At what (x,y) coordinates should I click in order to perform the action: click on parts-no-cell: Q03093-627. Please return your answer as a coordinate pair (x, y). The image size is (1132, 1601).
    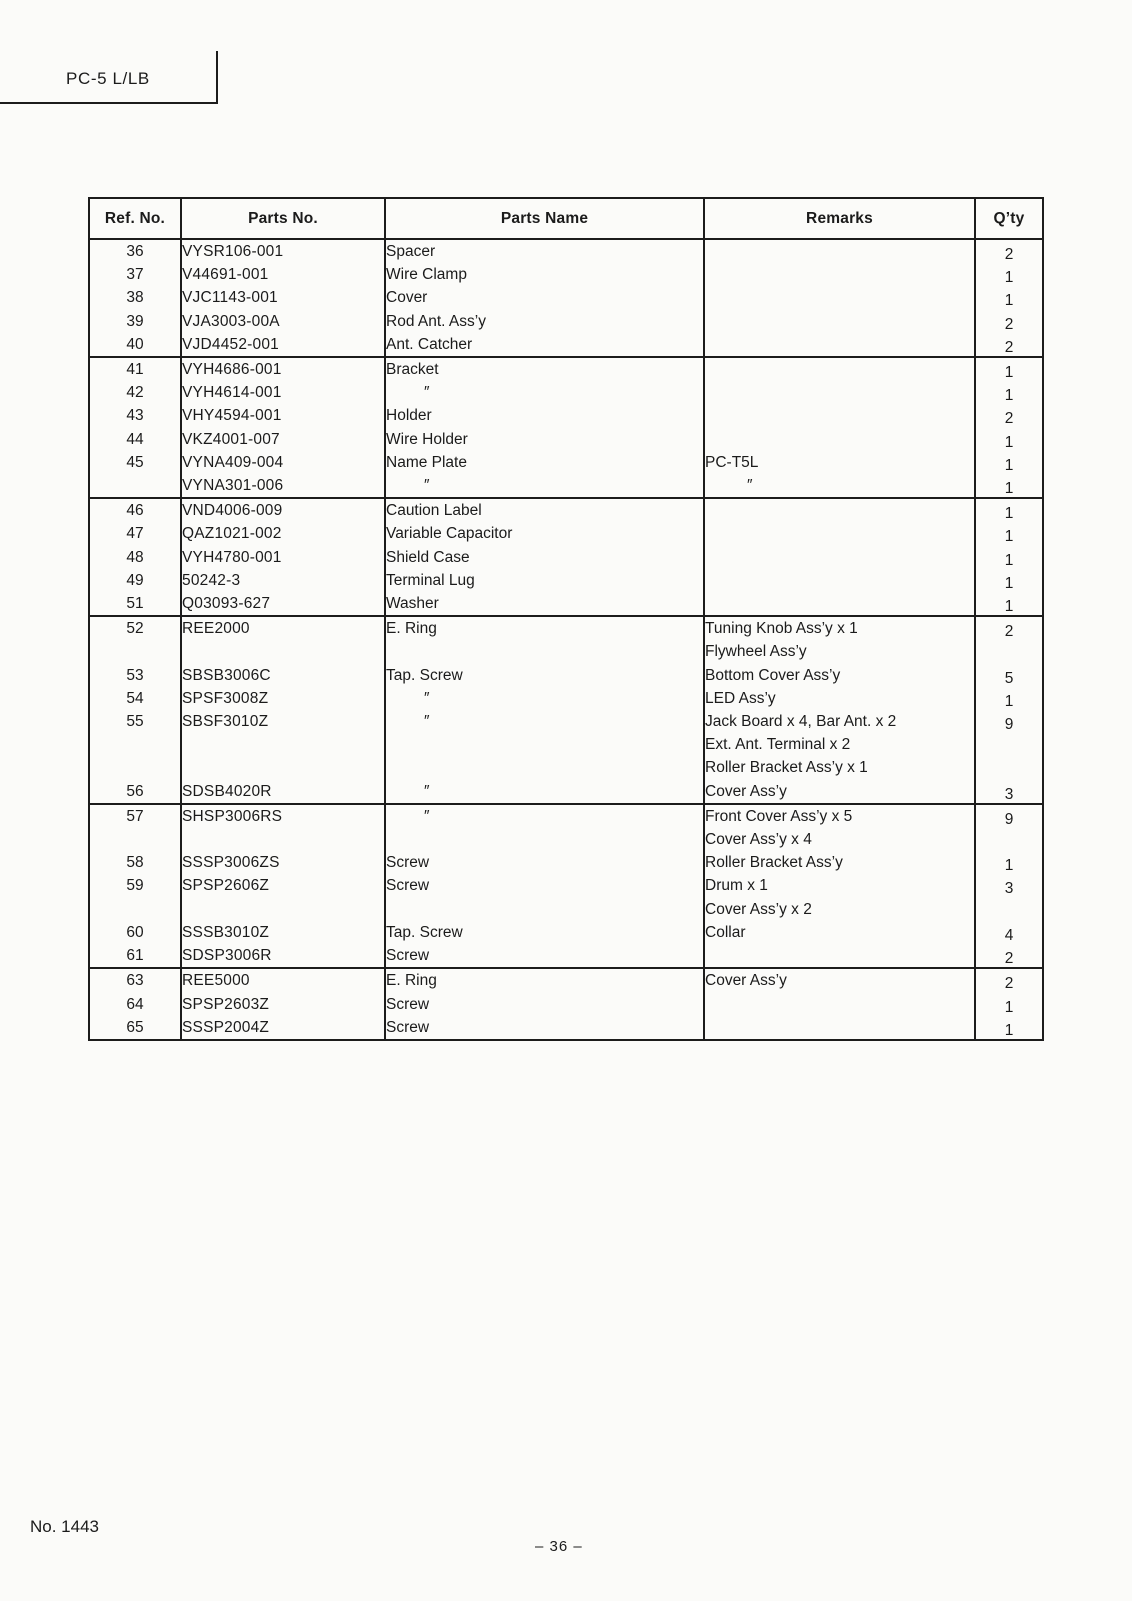
    Looking at the image, I should click on (283, 604).